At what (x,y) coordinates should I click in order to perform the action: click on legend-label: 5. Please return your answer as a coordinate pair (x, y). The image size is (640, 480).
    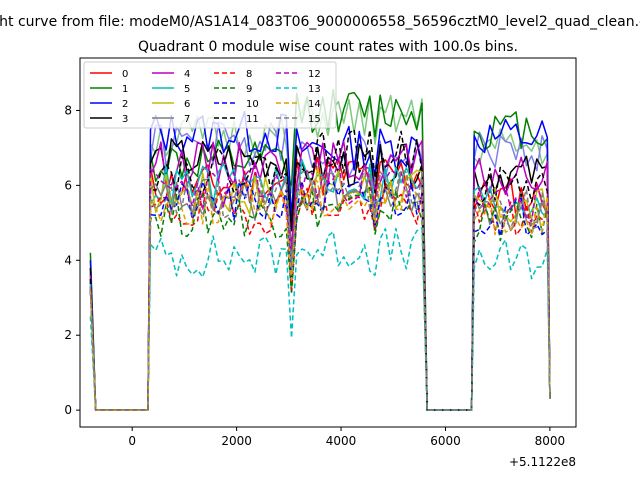
    Looking at the image, I should click on (187, 89).